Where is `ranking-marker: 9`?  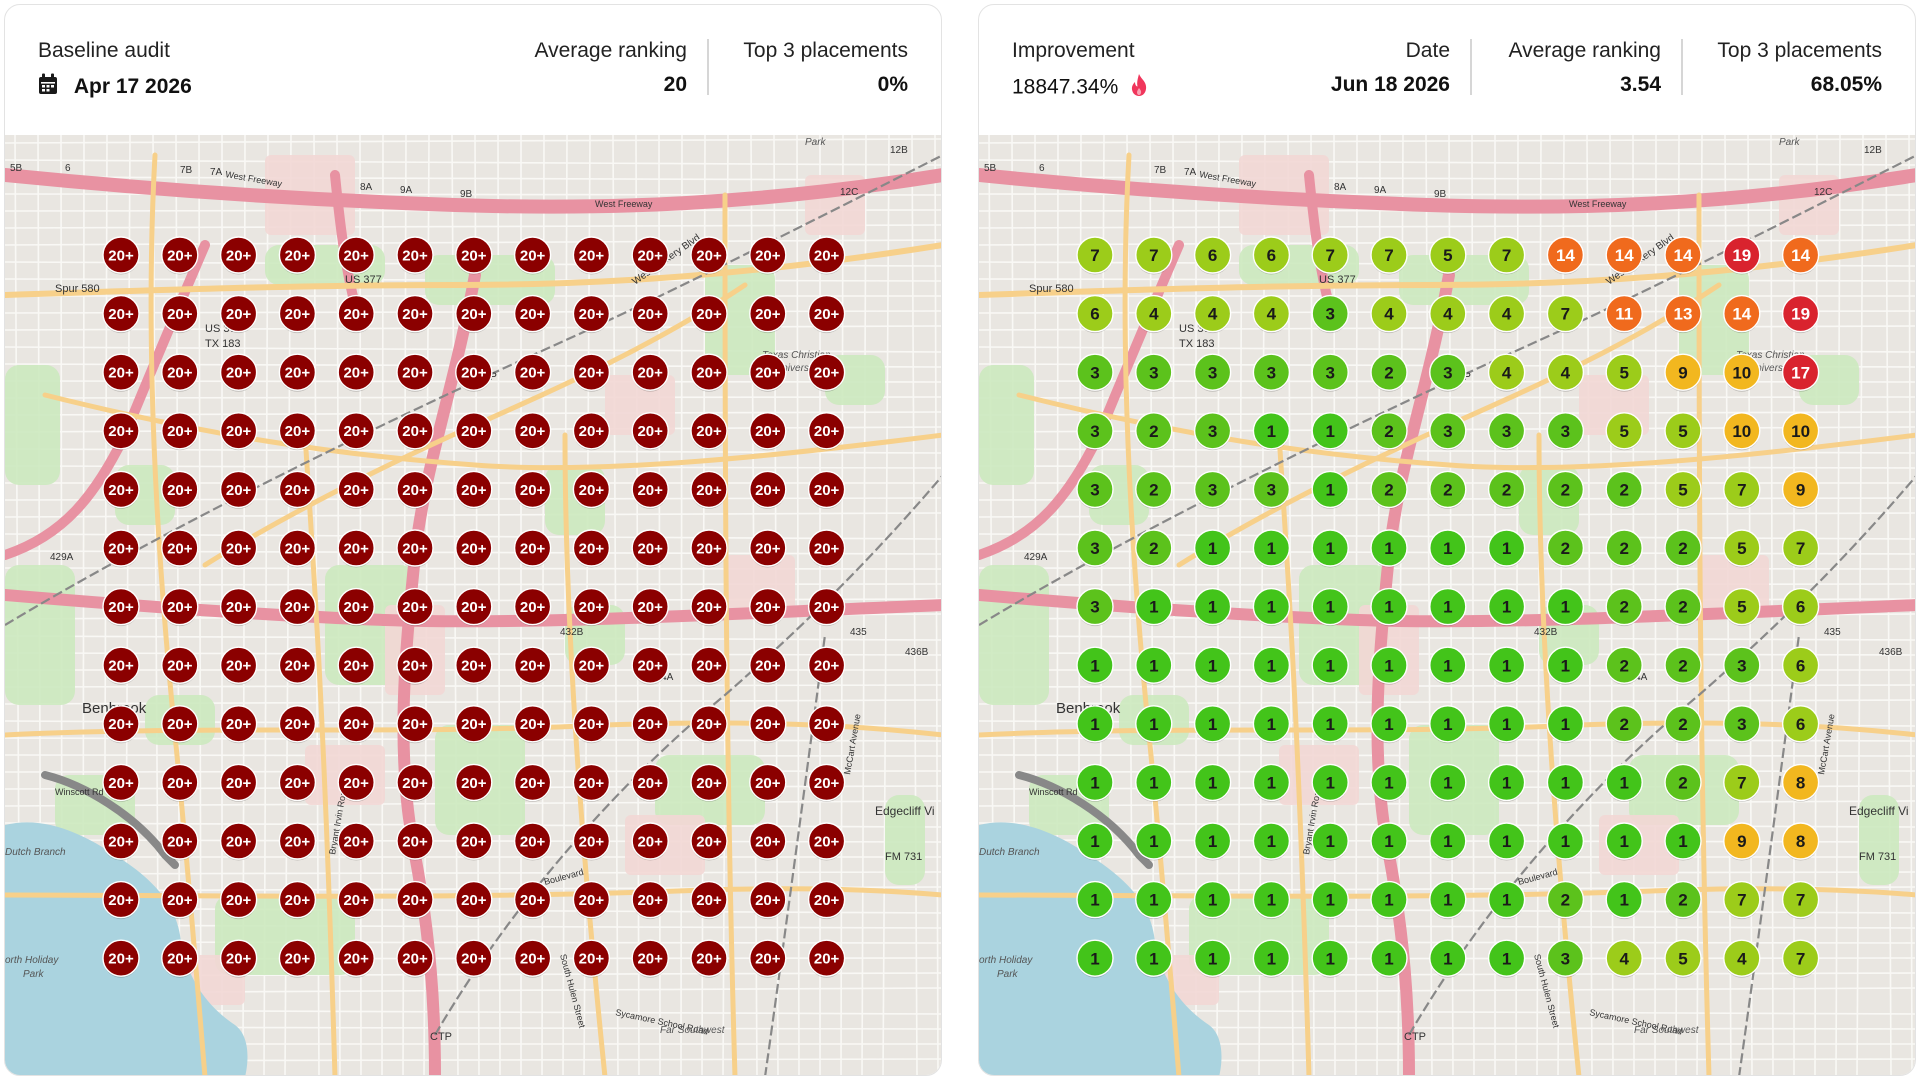 ranking-marker: 9 is located at coordinates (1742, 841).